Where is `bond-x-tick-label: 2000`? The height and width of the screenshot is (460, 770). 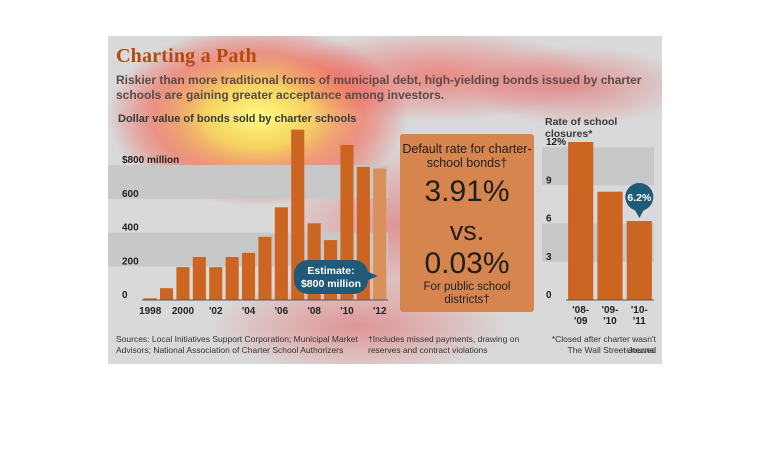 bond-x-tick-label: 2000 is located at coordinates (183, 311).